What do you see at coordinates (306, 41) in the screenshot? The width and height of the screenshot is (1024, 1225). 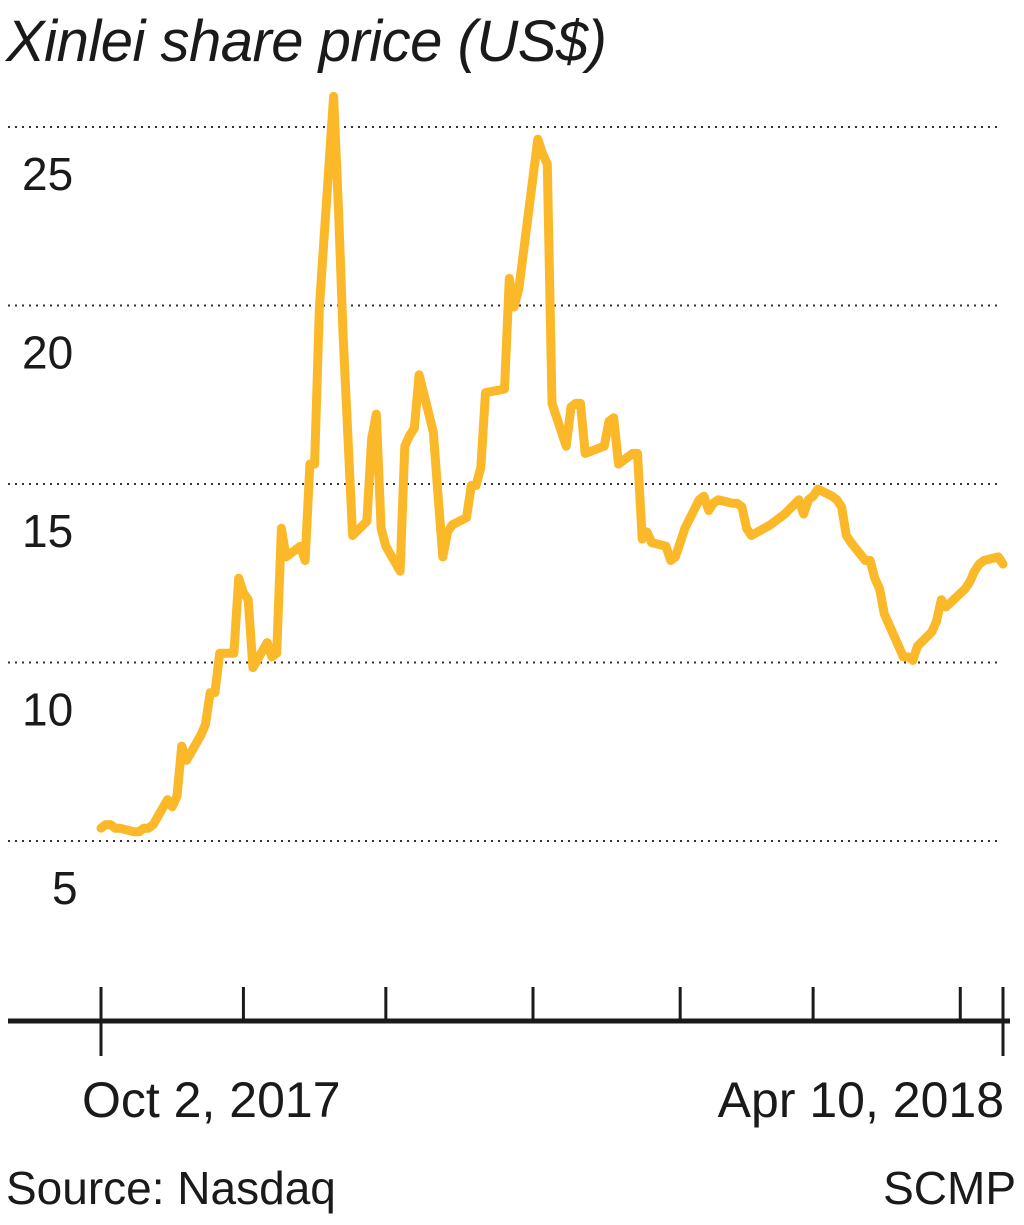 I see `chart-title: Xinlei share price (US$)` at bounding box center [306, 41].